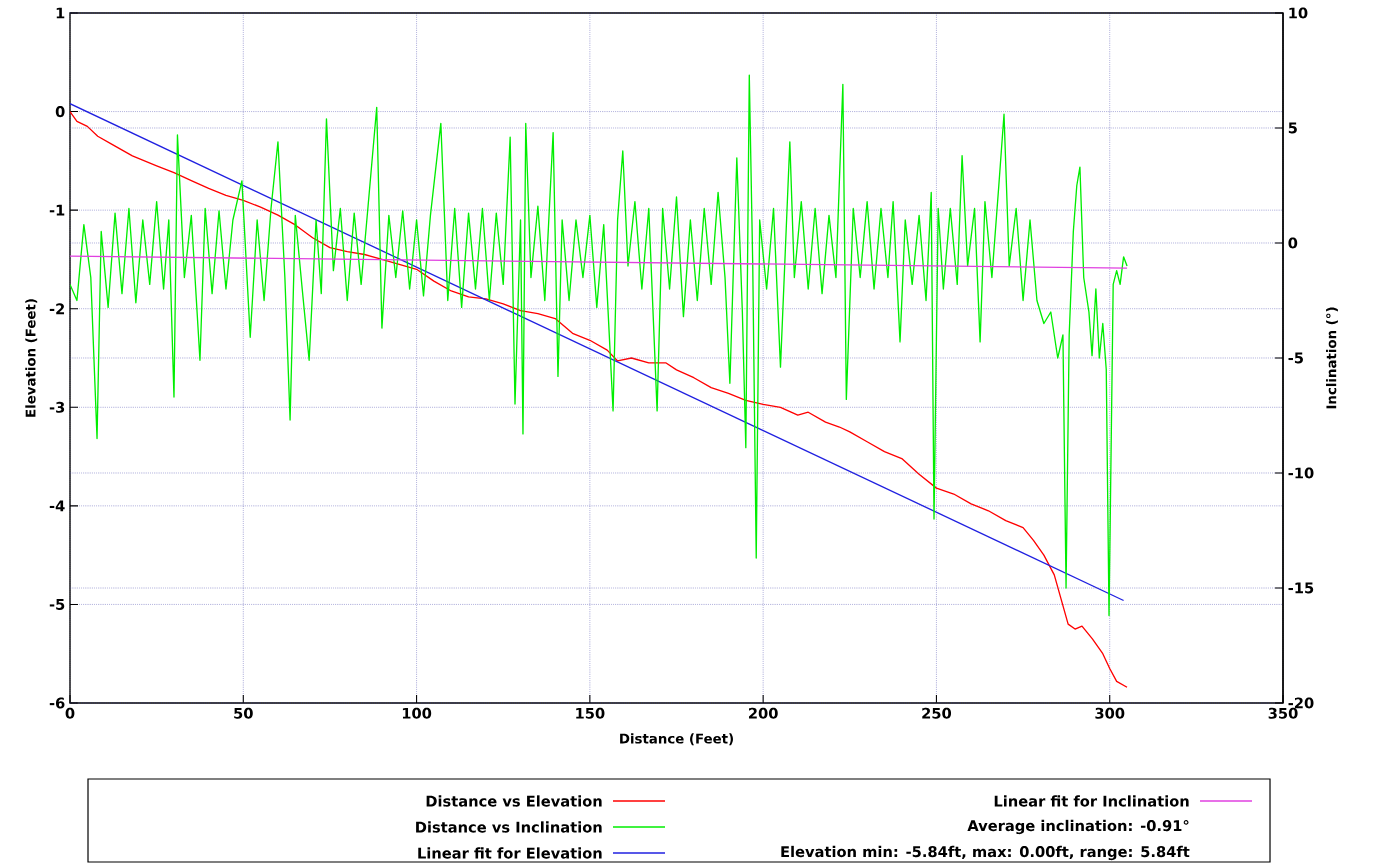 The width and height of the screenshot is (1381, 865). I want to click on x-tick-label: 200, so click(763, 713).